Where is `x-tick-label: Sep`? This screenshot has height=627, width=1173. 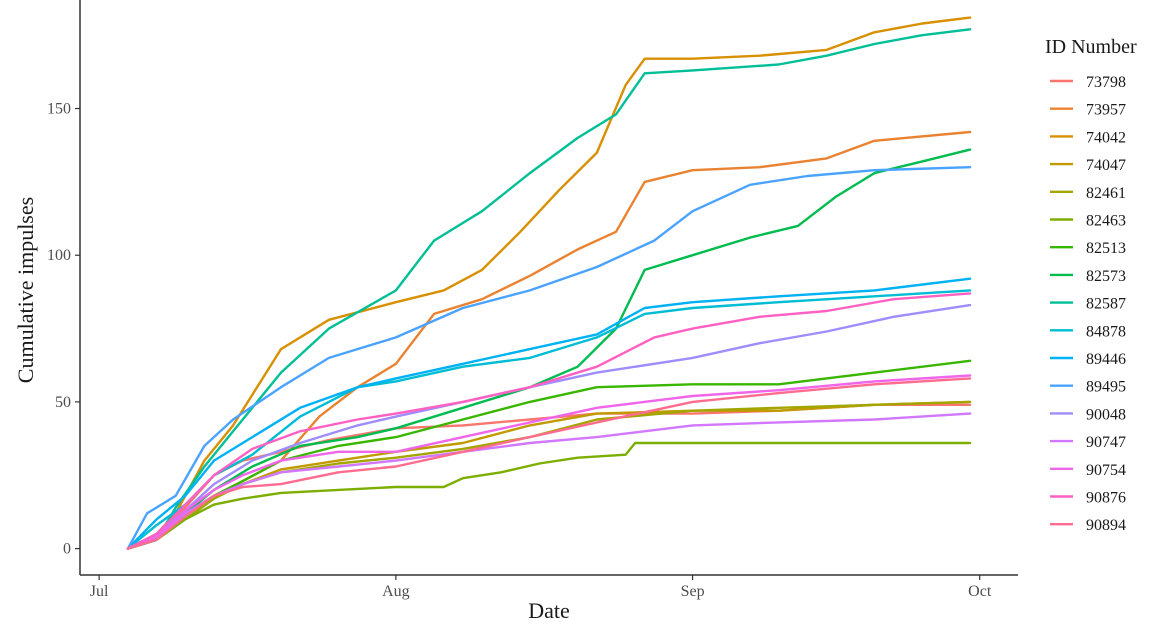 x-tick-label: Sep is located at coordinates (693, 591).